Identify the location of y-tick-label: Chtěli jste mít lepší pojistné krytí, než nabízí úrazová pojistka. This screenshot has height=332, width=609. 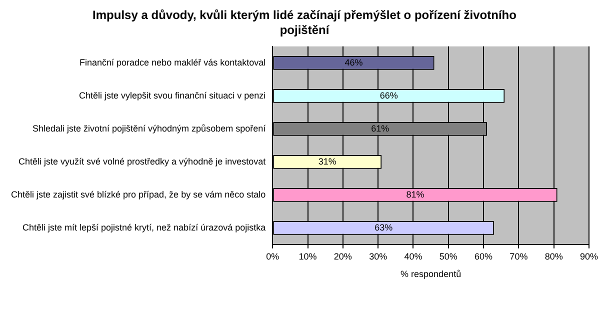
(144, 227).